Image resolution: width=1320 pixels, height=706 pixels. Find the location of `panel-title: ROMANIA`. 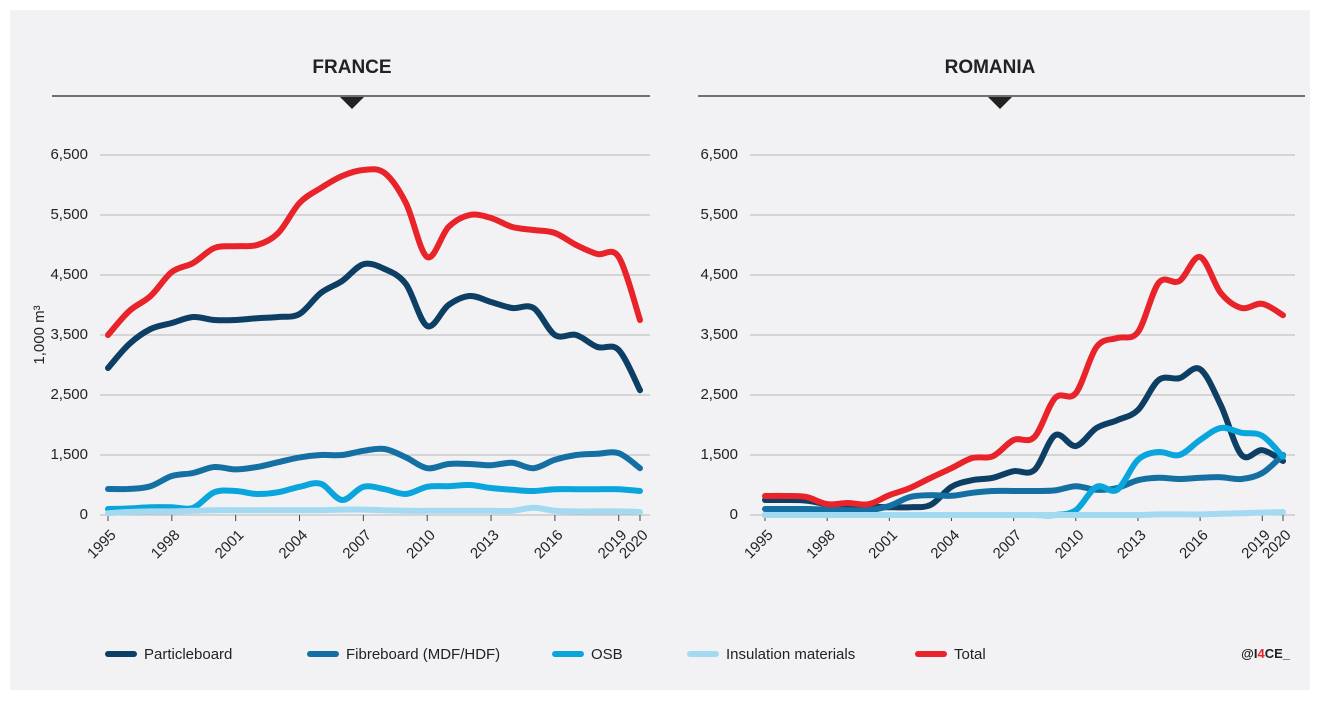

panel-title: ROMANIA is located at coordinates (990, 67).